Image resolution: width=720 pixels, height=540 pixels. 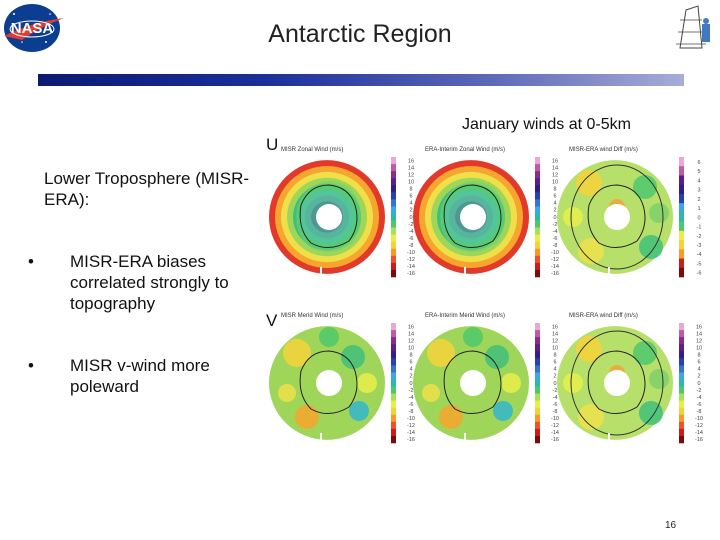 What do you see at coordinates (465, 150) in the screenshot?
I see `panel-title: ERA-Interim Zonal Wind (m/s)` at bounding box center [465, 150].